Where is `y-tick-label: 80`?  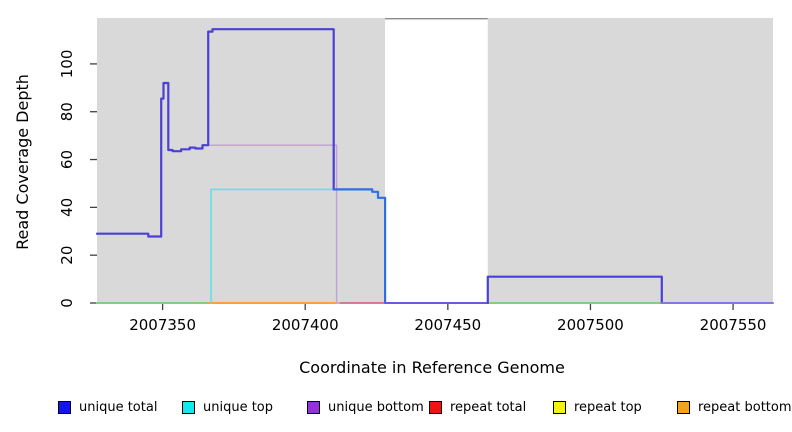
y-tick-label: 80 is located at coordinates (67, 111).